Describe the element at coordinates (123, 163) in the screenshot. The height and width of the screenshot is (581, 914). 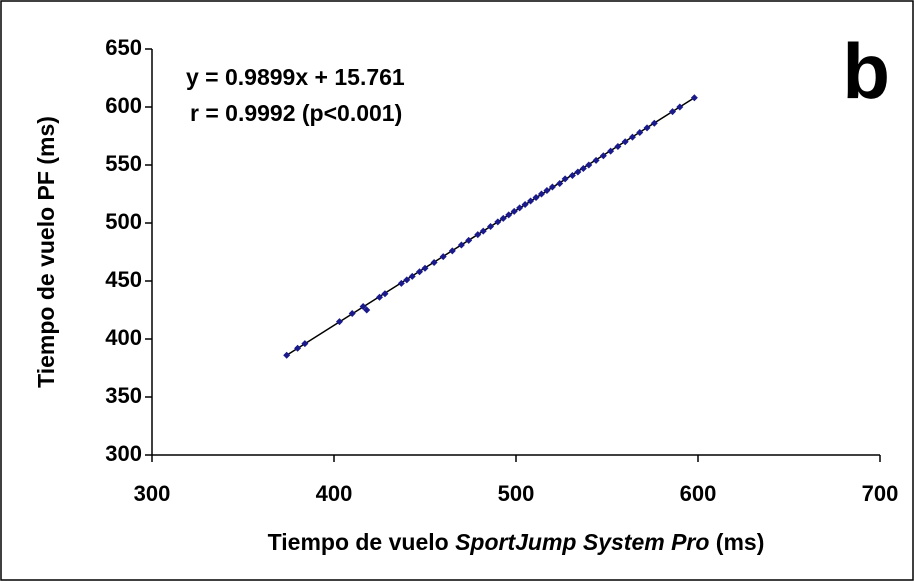
I see `y-tick-label: 550` at that location.